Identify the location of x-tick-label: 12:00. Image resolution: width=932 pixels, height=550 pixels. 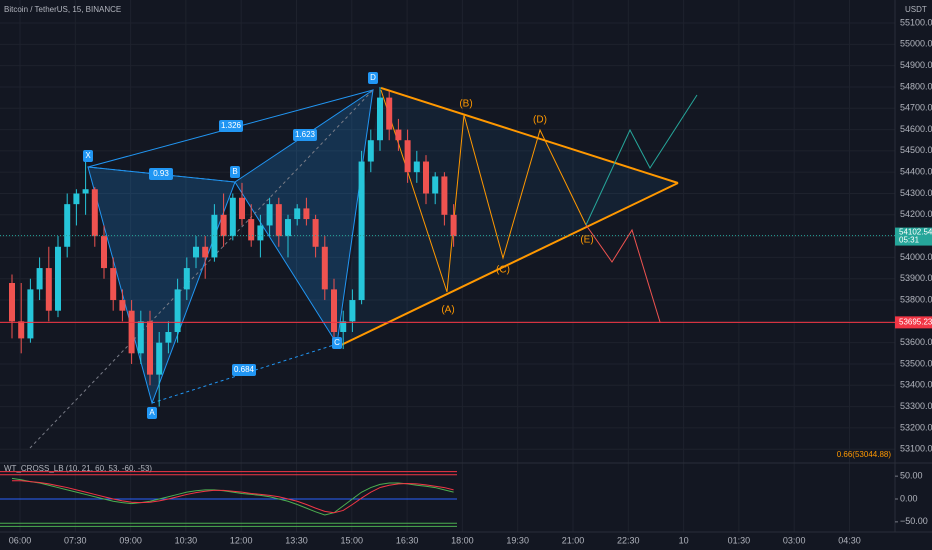
(241, 540).